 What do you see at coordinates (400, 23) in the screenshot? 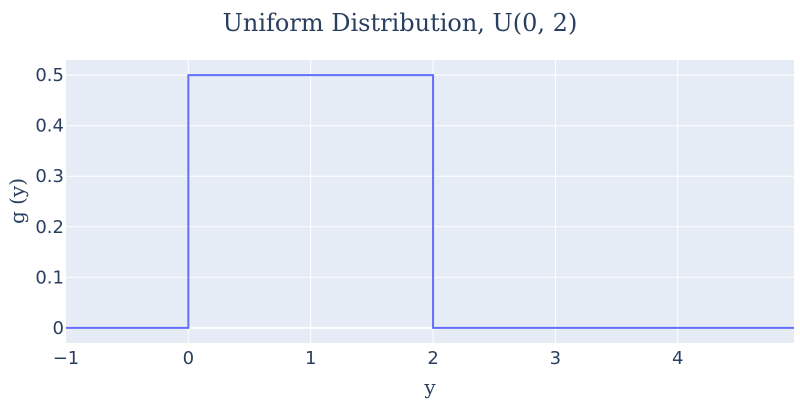
I see `chart-title: Uniform Distribution, U(0, 2)` at bounding box center [400, 23].